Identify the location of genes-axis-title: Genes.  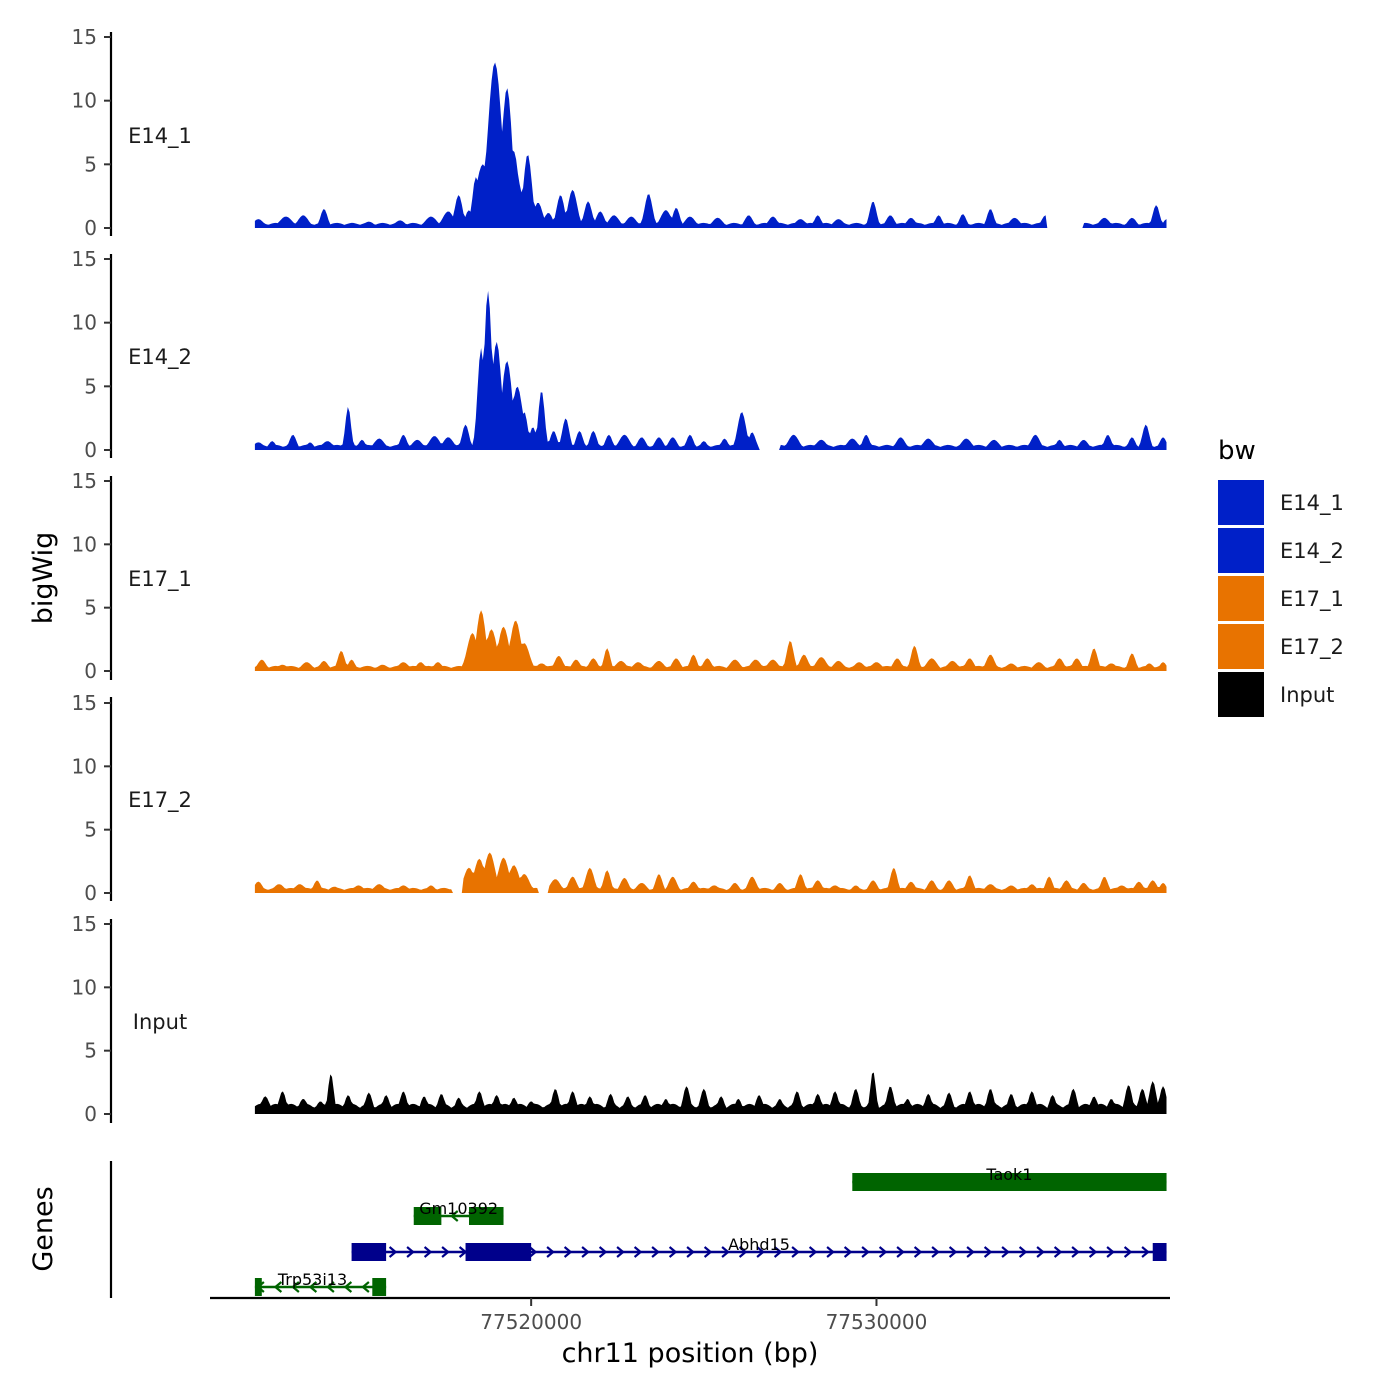
(43, 1228).